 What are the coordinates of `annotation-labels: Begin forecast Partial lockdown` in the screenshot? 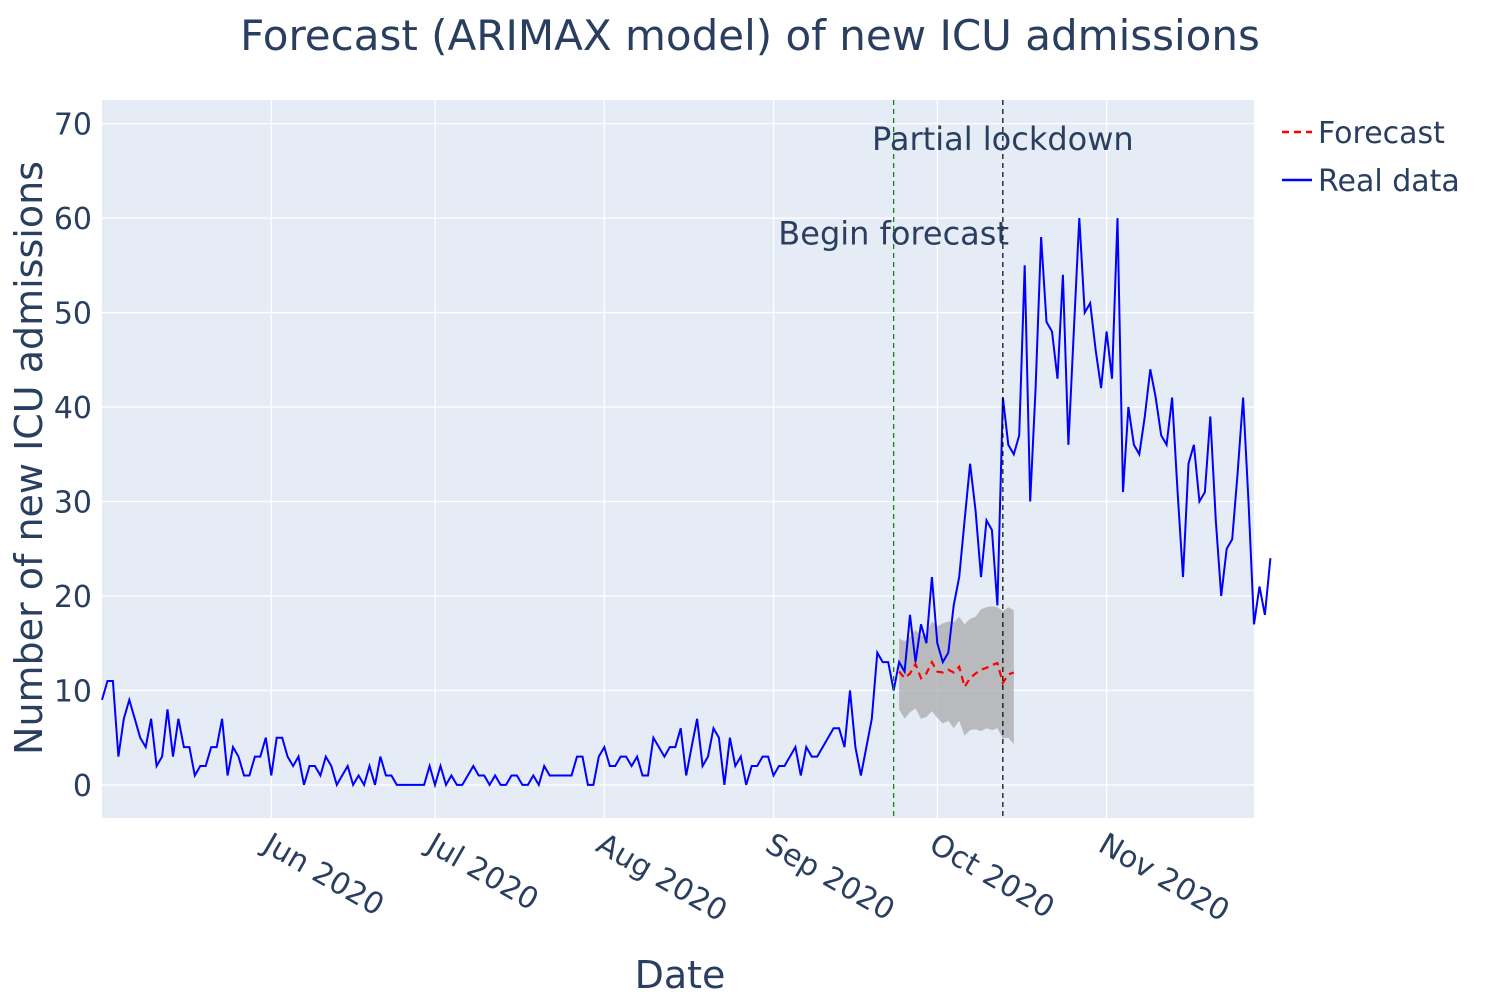 It's located at (955, 186).